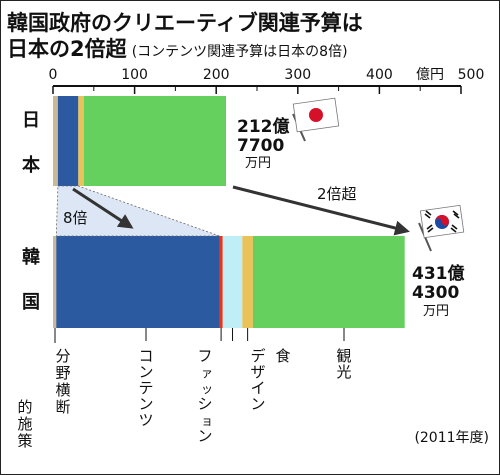 The height and width of the screenshot is (475, 500). Describe the element at coordinates (155, 141) in the screenshot. I see `bar-japan-tourism` at that location.